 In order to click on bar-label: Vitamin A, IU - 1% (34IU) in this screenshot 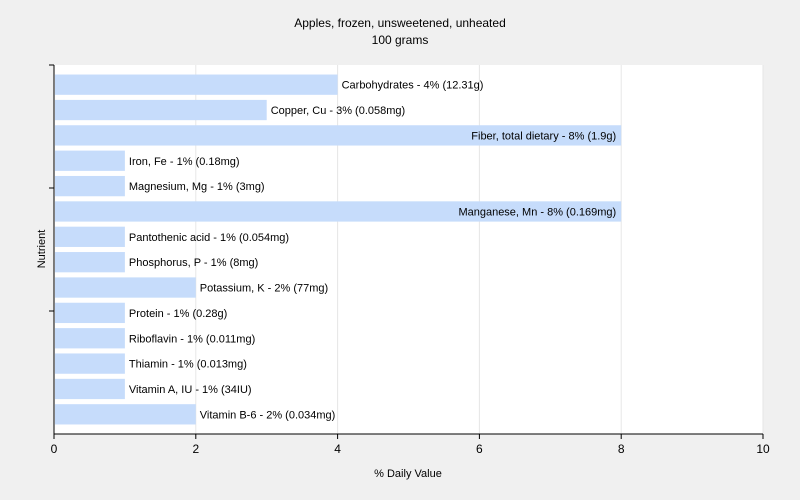, I will do `click(190, 390)`.